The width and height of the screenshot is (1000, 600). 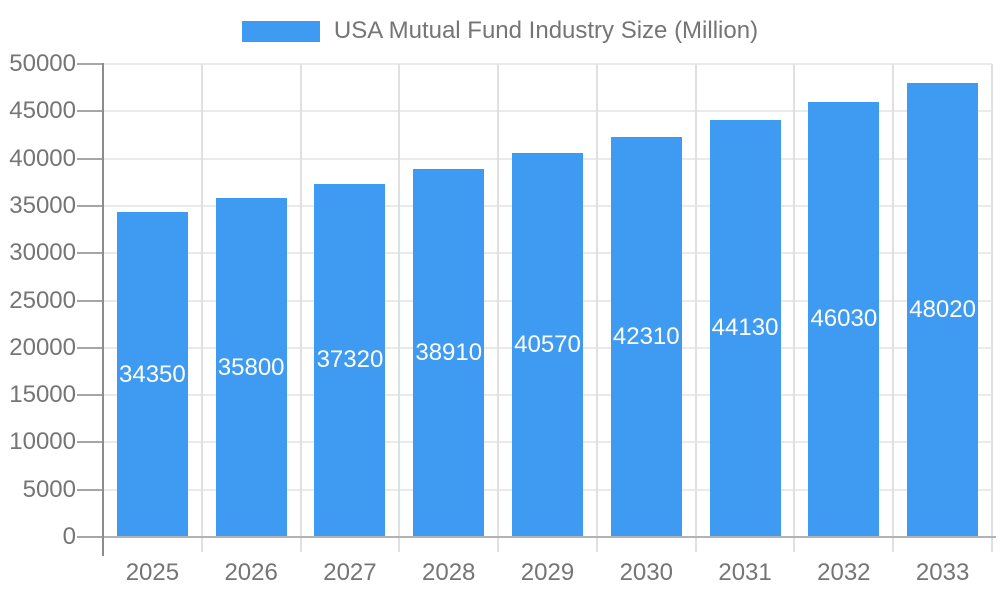 What do you see at coordinates (546, 30) in the screenshot?
I see `legend-label: USA Mutual Fund Industry Size (Million)` at bounding box center [546, 30].